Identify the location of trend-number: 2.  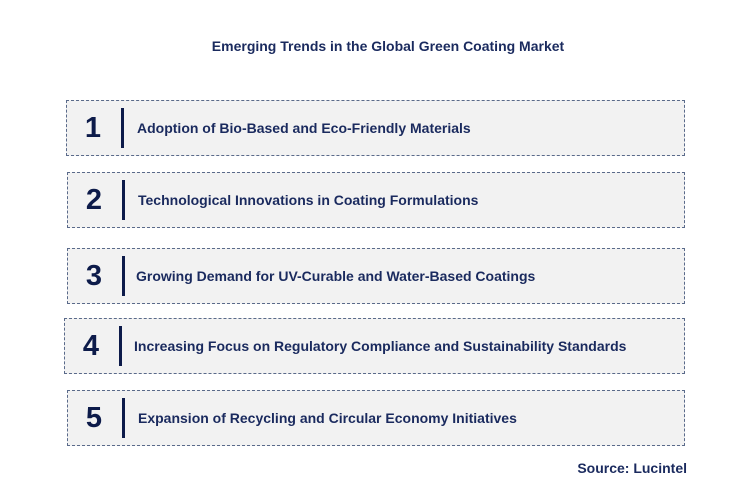
(94, 199).